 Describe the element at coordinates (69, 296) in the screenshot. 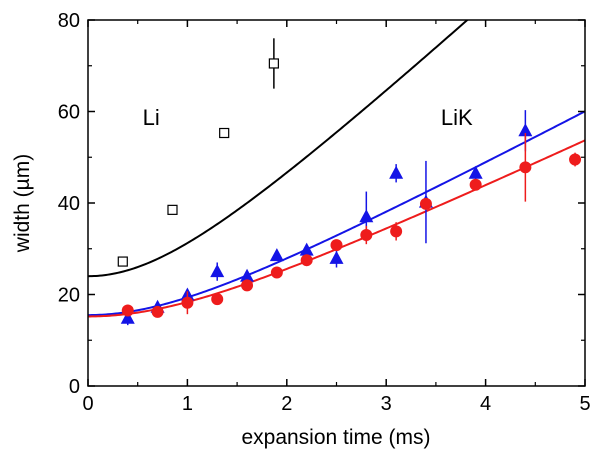

I see `y-tick-label: 20` at that location.